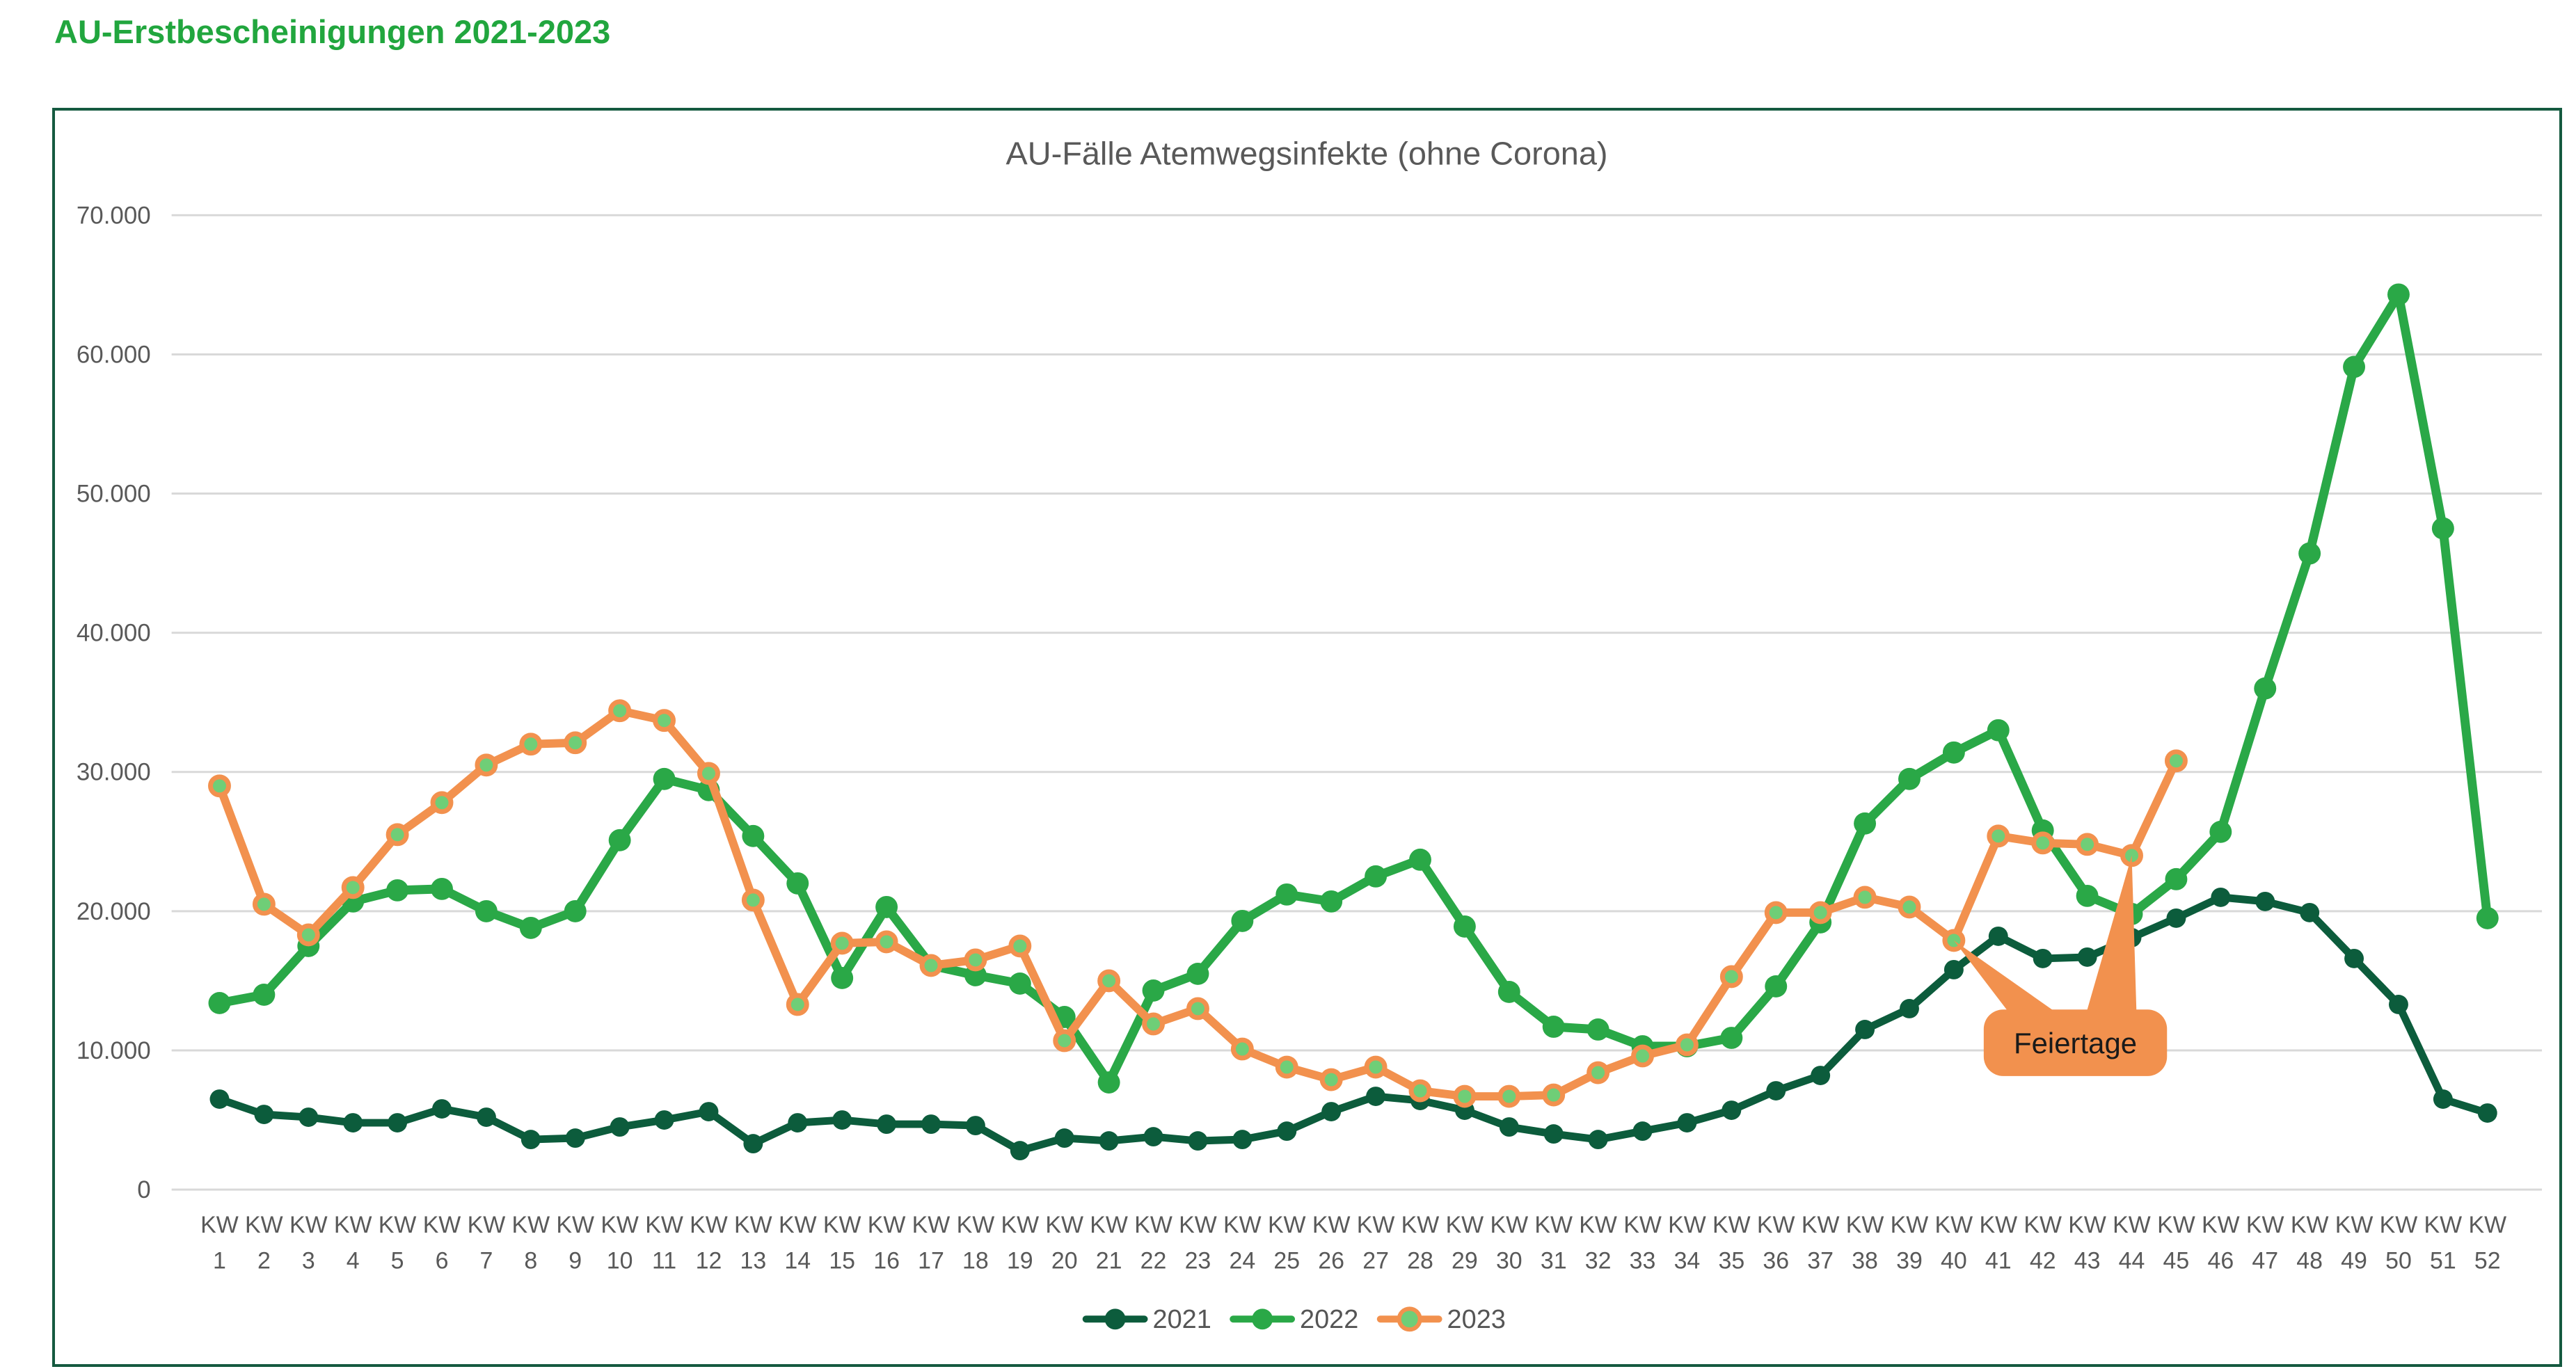 This screenshot has height=1369, width=2576. Describe the element at coordinates (353, 1261) in the screenshot. I see `x-axis-tick-label: 4` at that location.